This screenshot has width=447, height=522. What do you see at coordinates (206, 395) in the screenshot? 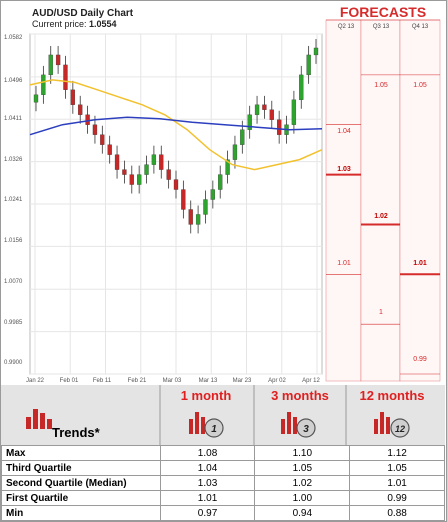
I see `column-header-1-month: 1 month` at bounding box center [206, 395].